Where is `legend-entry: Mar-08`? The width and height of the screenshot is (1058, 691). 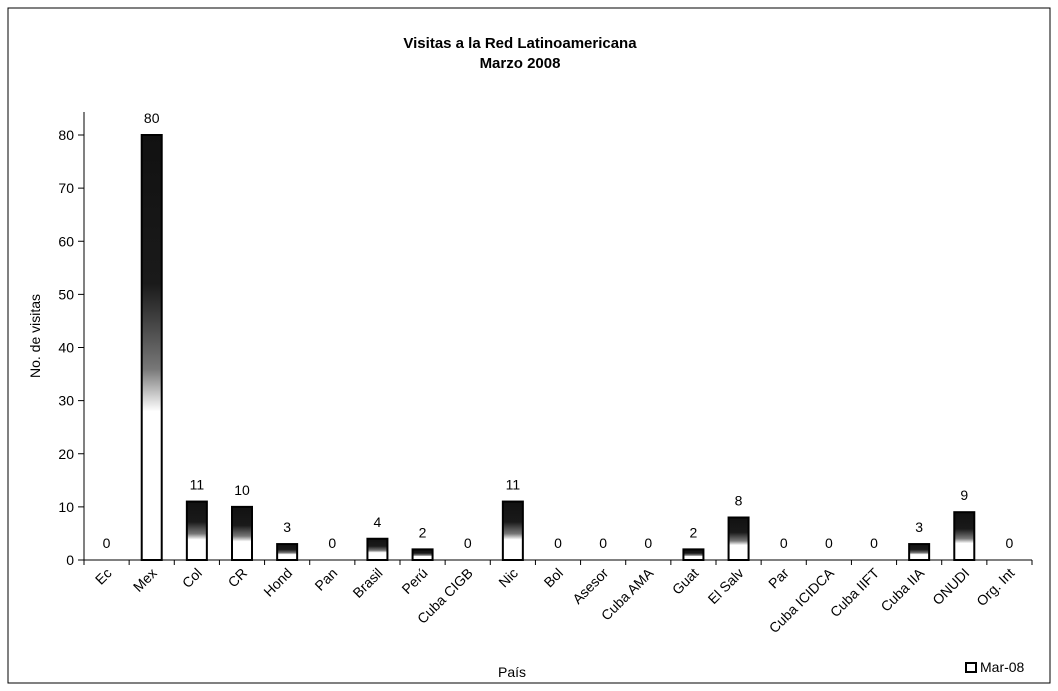
legend-entry: Mar-08 is located at coordinates (1002, 667).